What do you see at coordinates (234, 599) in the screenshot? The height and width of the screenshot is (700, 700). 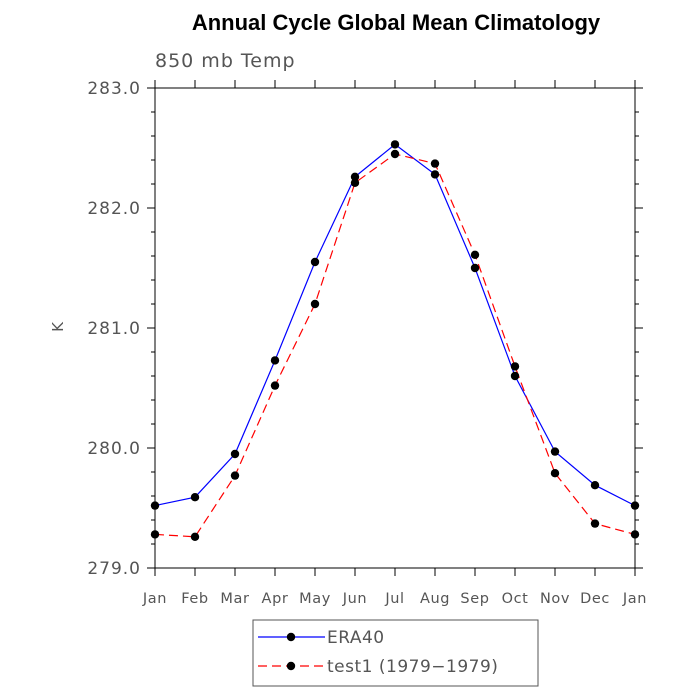 I see `x-tick-label: Mar` at bounding box center [234, 599].